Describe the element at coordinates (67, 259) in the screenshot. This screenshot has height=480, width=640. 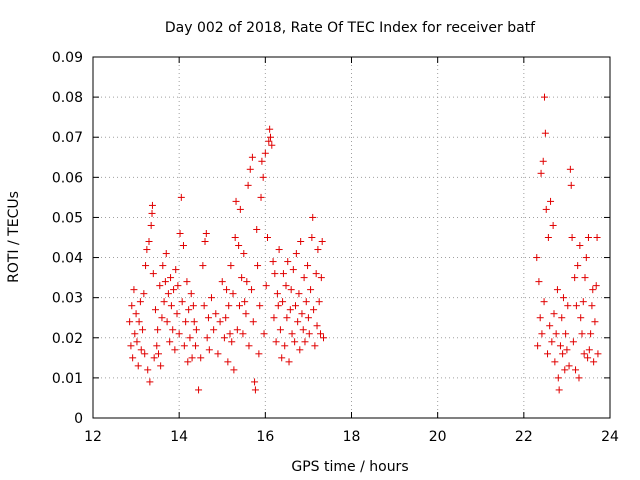
I see `y-tick-label: 0.04` at that location.